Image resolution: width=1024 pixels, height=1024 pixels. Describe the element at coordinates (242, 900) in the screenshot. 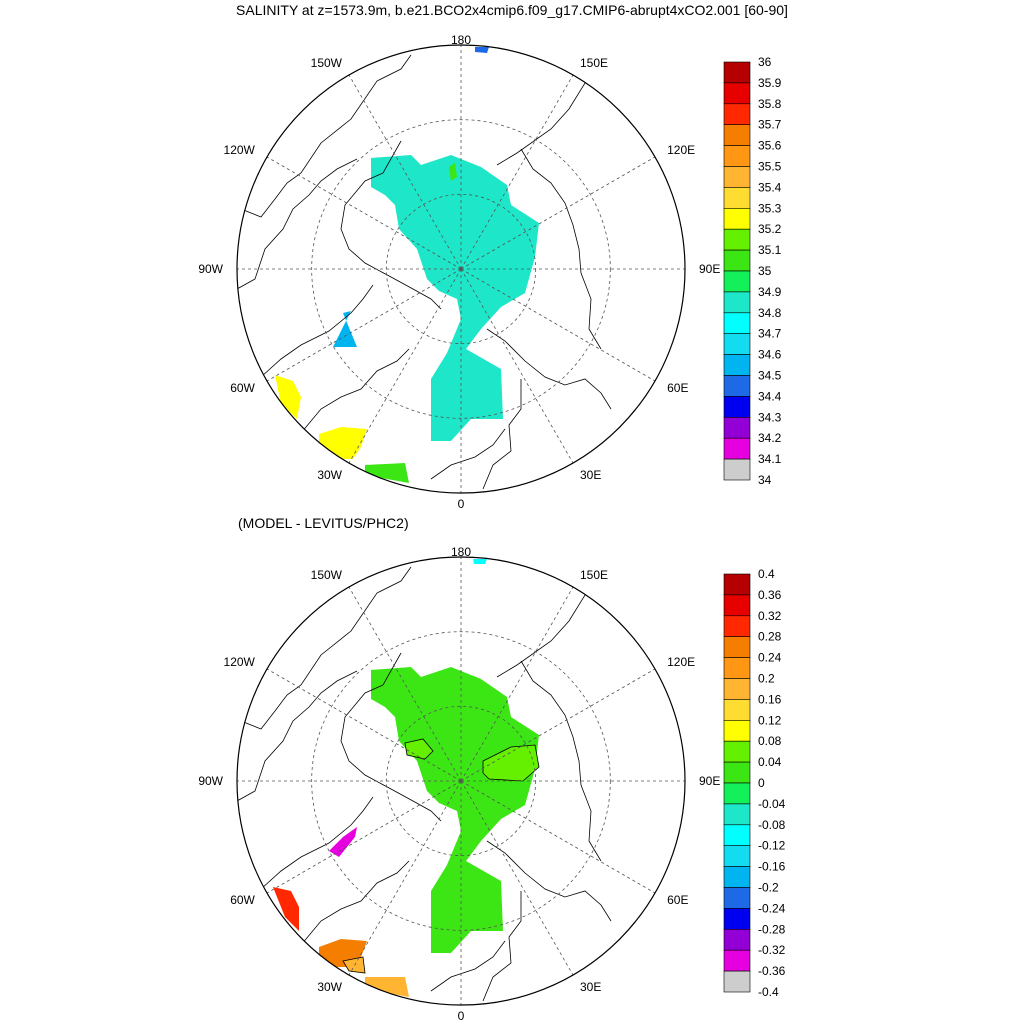

I see `longitude-label: 60W` at that location.